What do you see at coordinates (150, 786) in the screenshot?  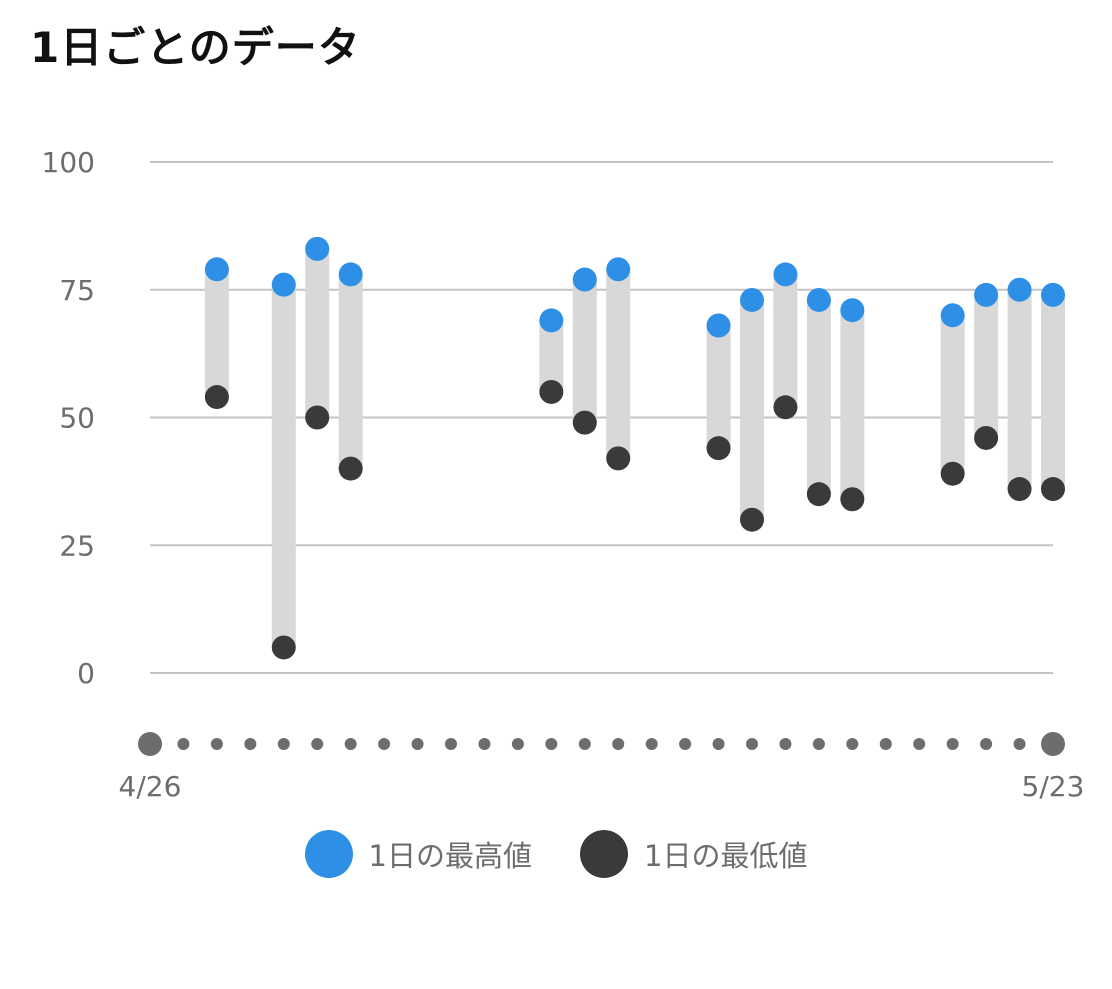 I see `x-axis-start-label: 4/26` at bounding box center [150, 786].